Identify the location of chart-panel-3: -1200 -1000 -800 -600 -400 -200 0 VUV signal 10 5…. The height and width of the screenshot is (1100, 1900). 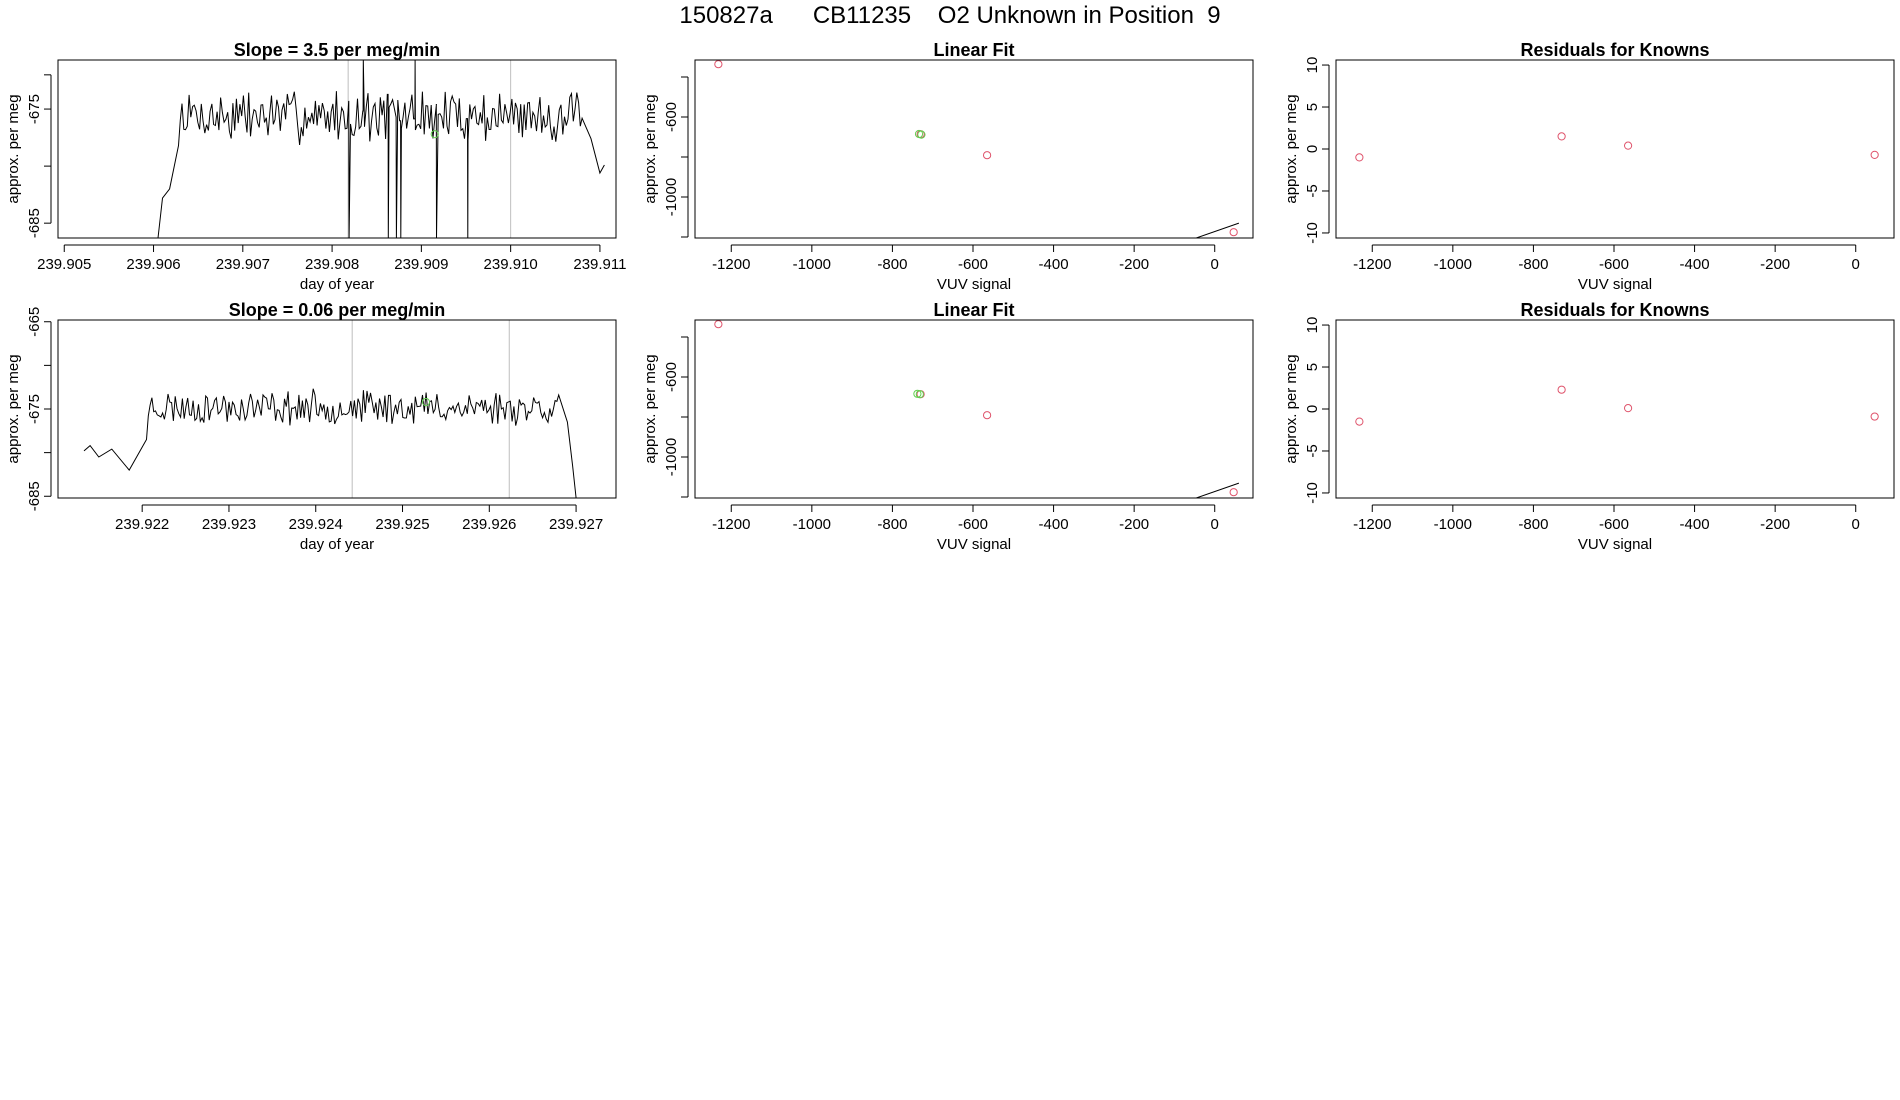
(1589, 166).